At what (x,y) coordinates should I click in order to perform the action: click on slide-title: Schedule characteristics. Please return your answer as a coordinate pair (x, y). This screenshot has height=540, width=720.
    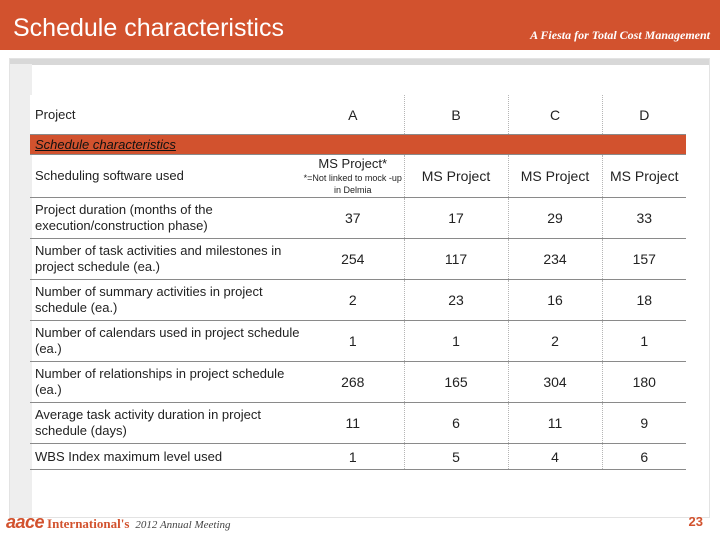
    Looking at the image, I should click on (148, 28).